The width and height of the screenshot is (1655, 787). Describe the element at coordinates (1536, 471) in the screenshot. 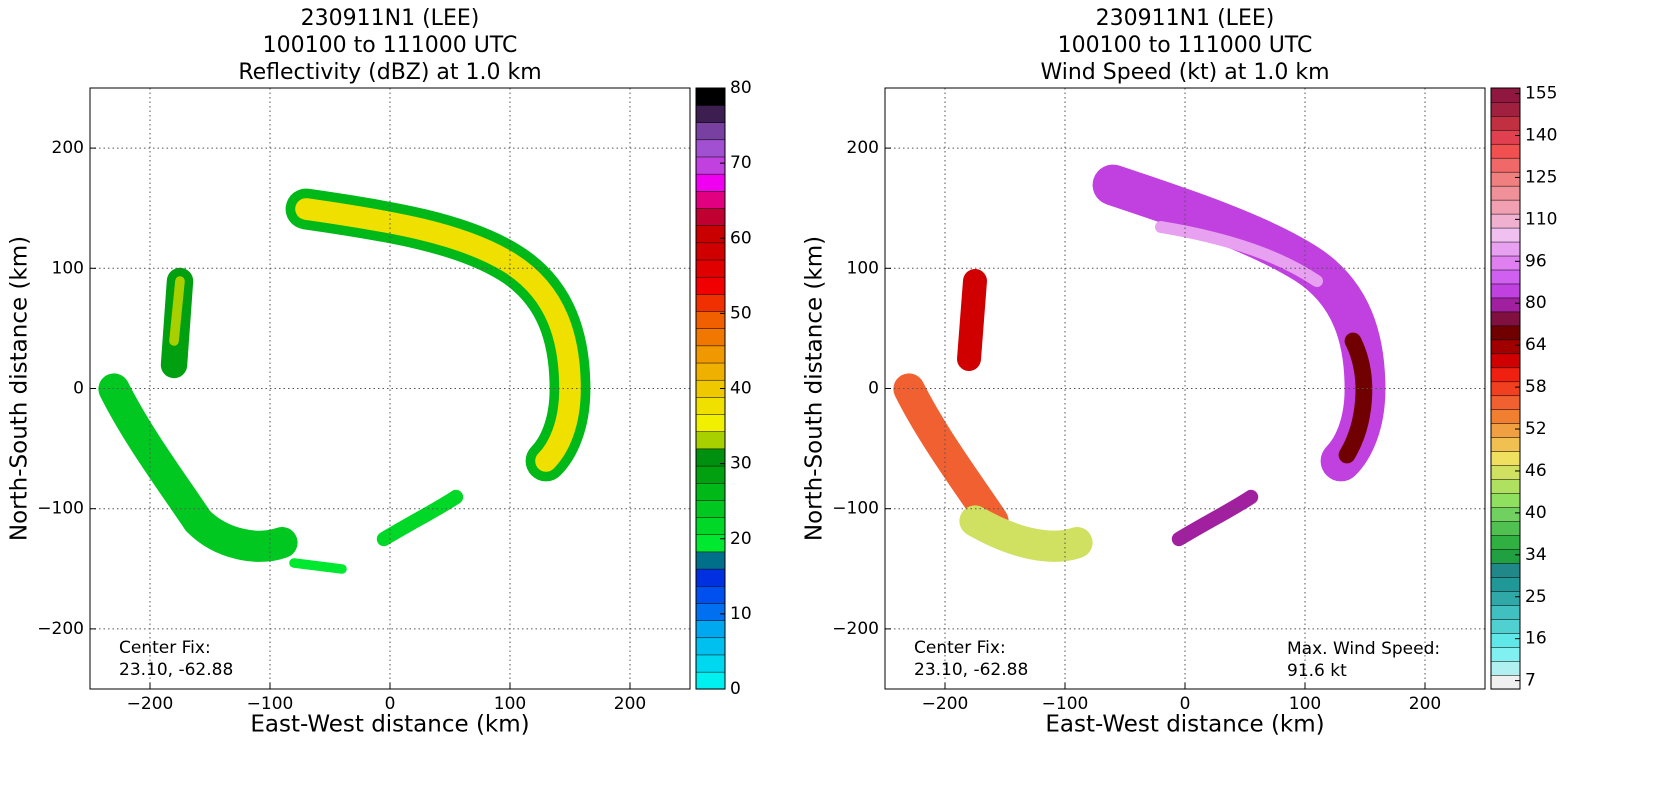

I see `colorbar-tick-label: 46` at that location.